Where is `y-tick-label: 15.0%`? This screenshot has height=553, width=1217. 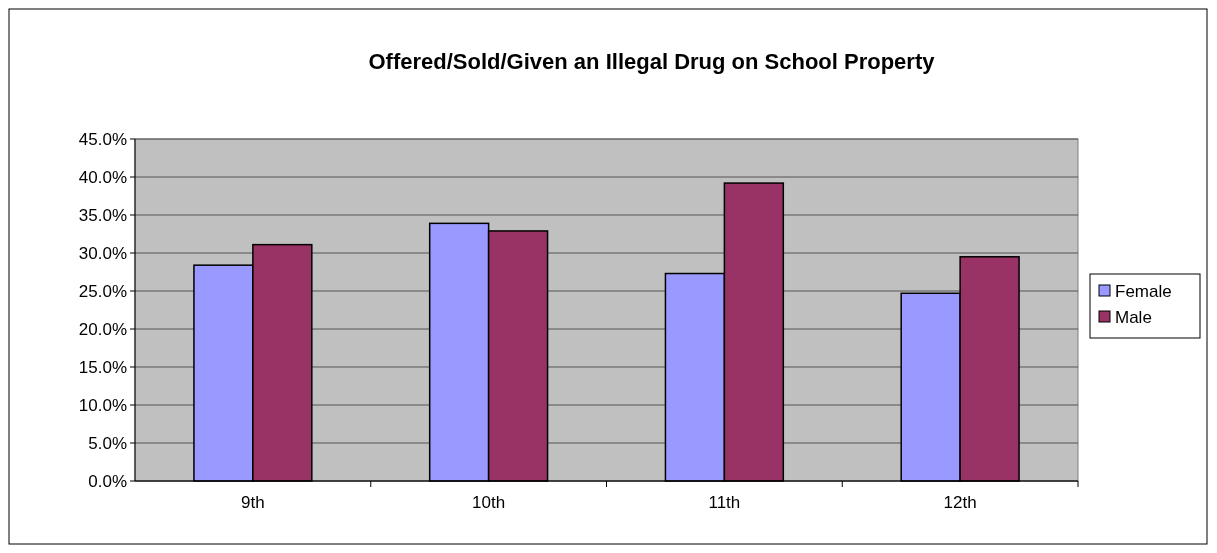 y-tick-label: 15.0% is located at coordinates (102, 367).